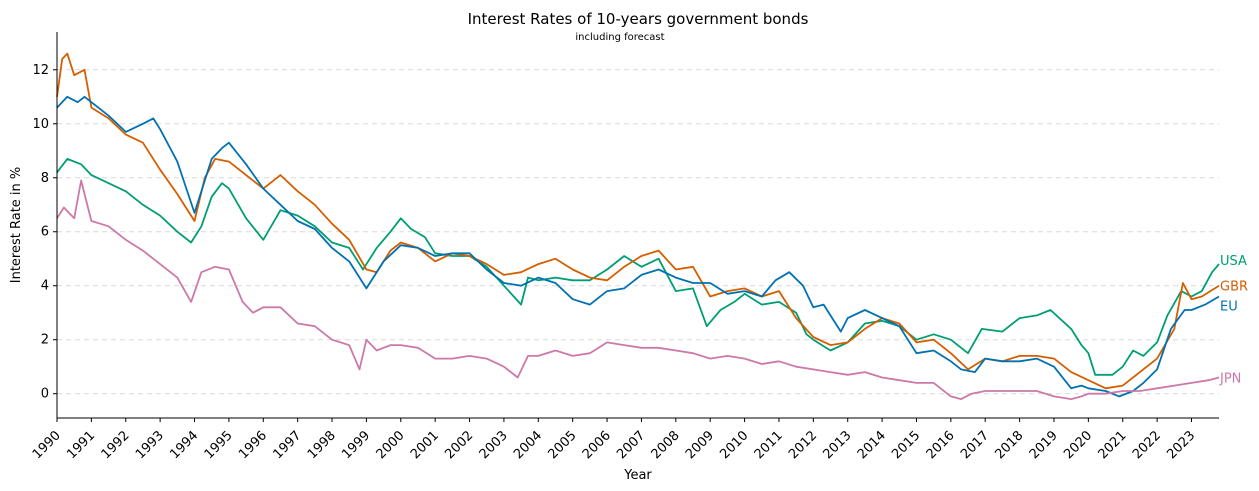  What do you see at coordinates (356, 445) in the screenshot?
I see `x-tick-label: 1999` at bounding box center [356, 445].